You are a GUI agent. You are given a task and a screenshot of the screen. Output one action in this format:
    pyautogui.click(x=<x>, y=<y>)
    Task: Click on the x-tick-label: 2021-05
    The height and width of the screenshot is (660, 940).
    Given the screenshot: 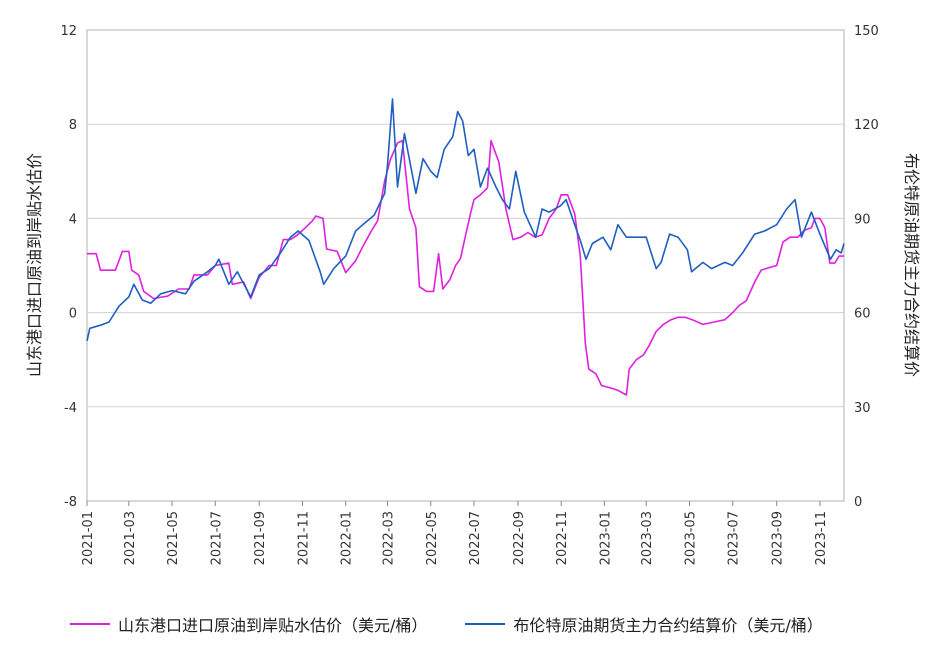 What is the action you would take?
    pyautogui.click(x=173, y=538)
    